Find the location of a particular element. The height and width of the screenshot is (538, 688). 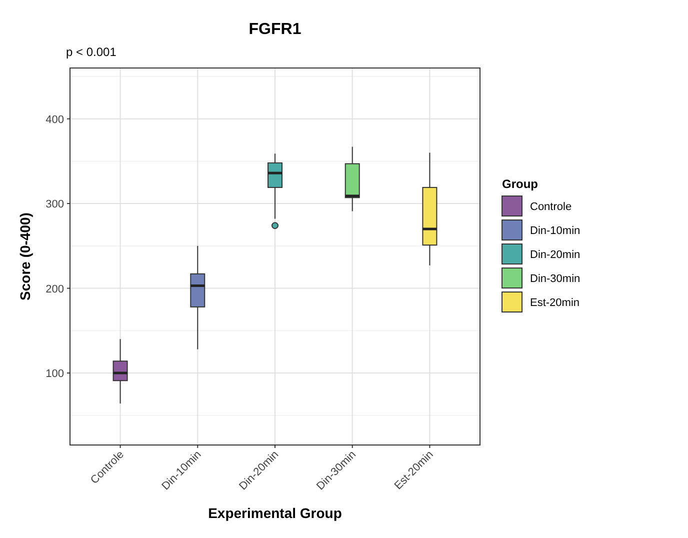

legend-label: Din-10min is located at coordinates (555, 231).